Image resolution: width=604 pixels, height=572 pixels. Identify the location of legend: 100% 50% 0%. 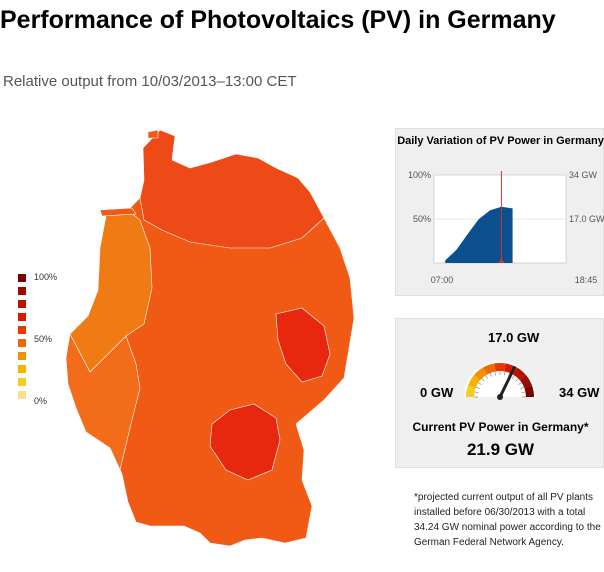
(44, 342).